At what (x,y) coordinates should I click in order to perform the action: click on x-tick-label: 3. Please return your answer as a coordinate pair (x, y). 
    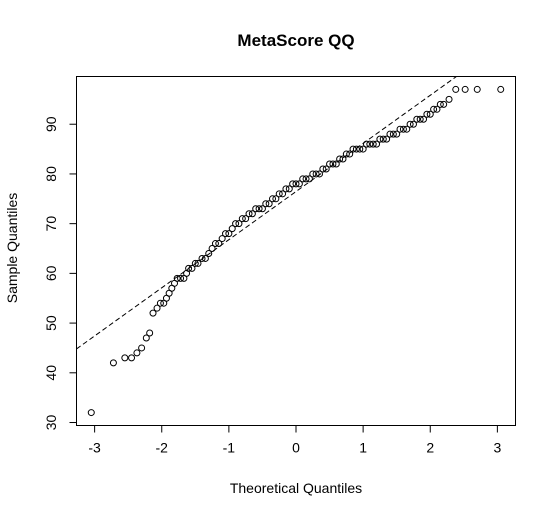
    Looking at the image, I should click on (497, 448).